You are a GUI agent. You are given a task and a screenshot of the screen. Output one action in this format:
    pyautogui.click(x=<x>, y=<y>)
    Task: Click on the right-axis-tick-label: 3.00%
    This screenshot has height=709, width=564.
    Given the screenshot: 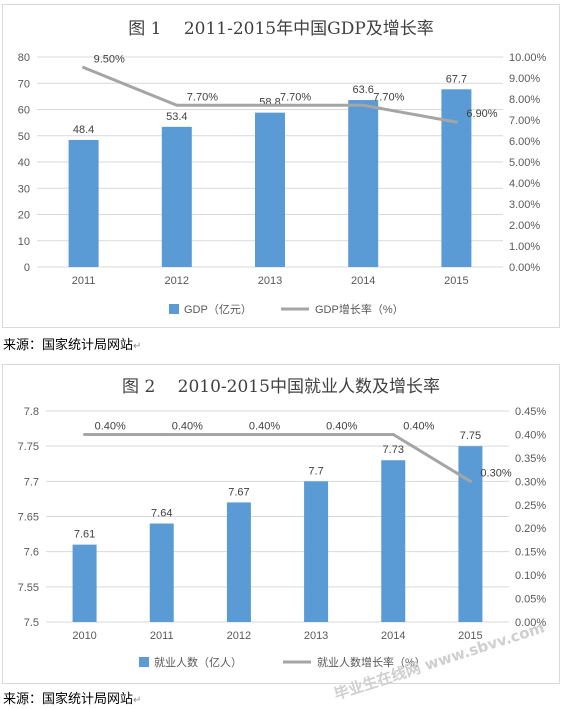 What is the action you would take?
    pyautogui.click(x=524, y=205)
    